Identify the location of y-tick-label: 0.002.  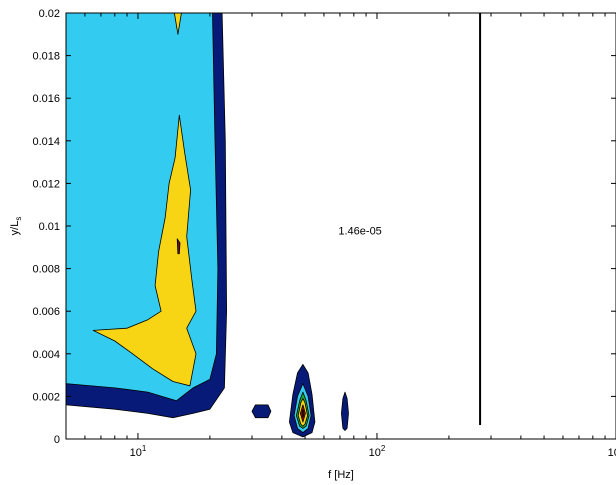
(46, 397).